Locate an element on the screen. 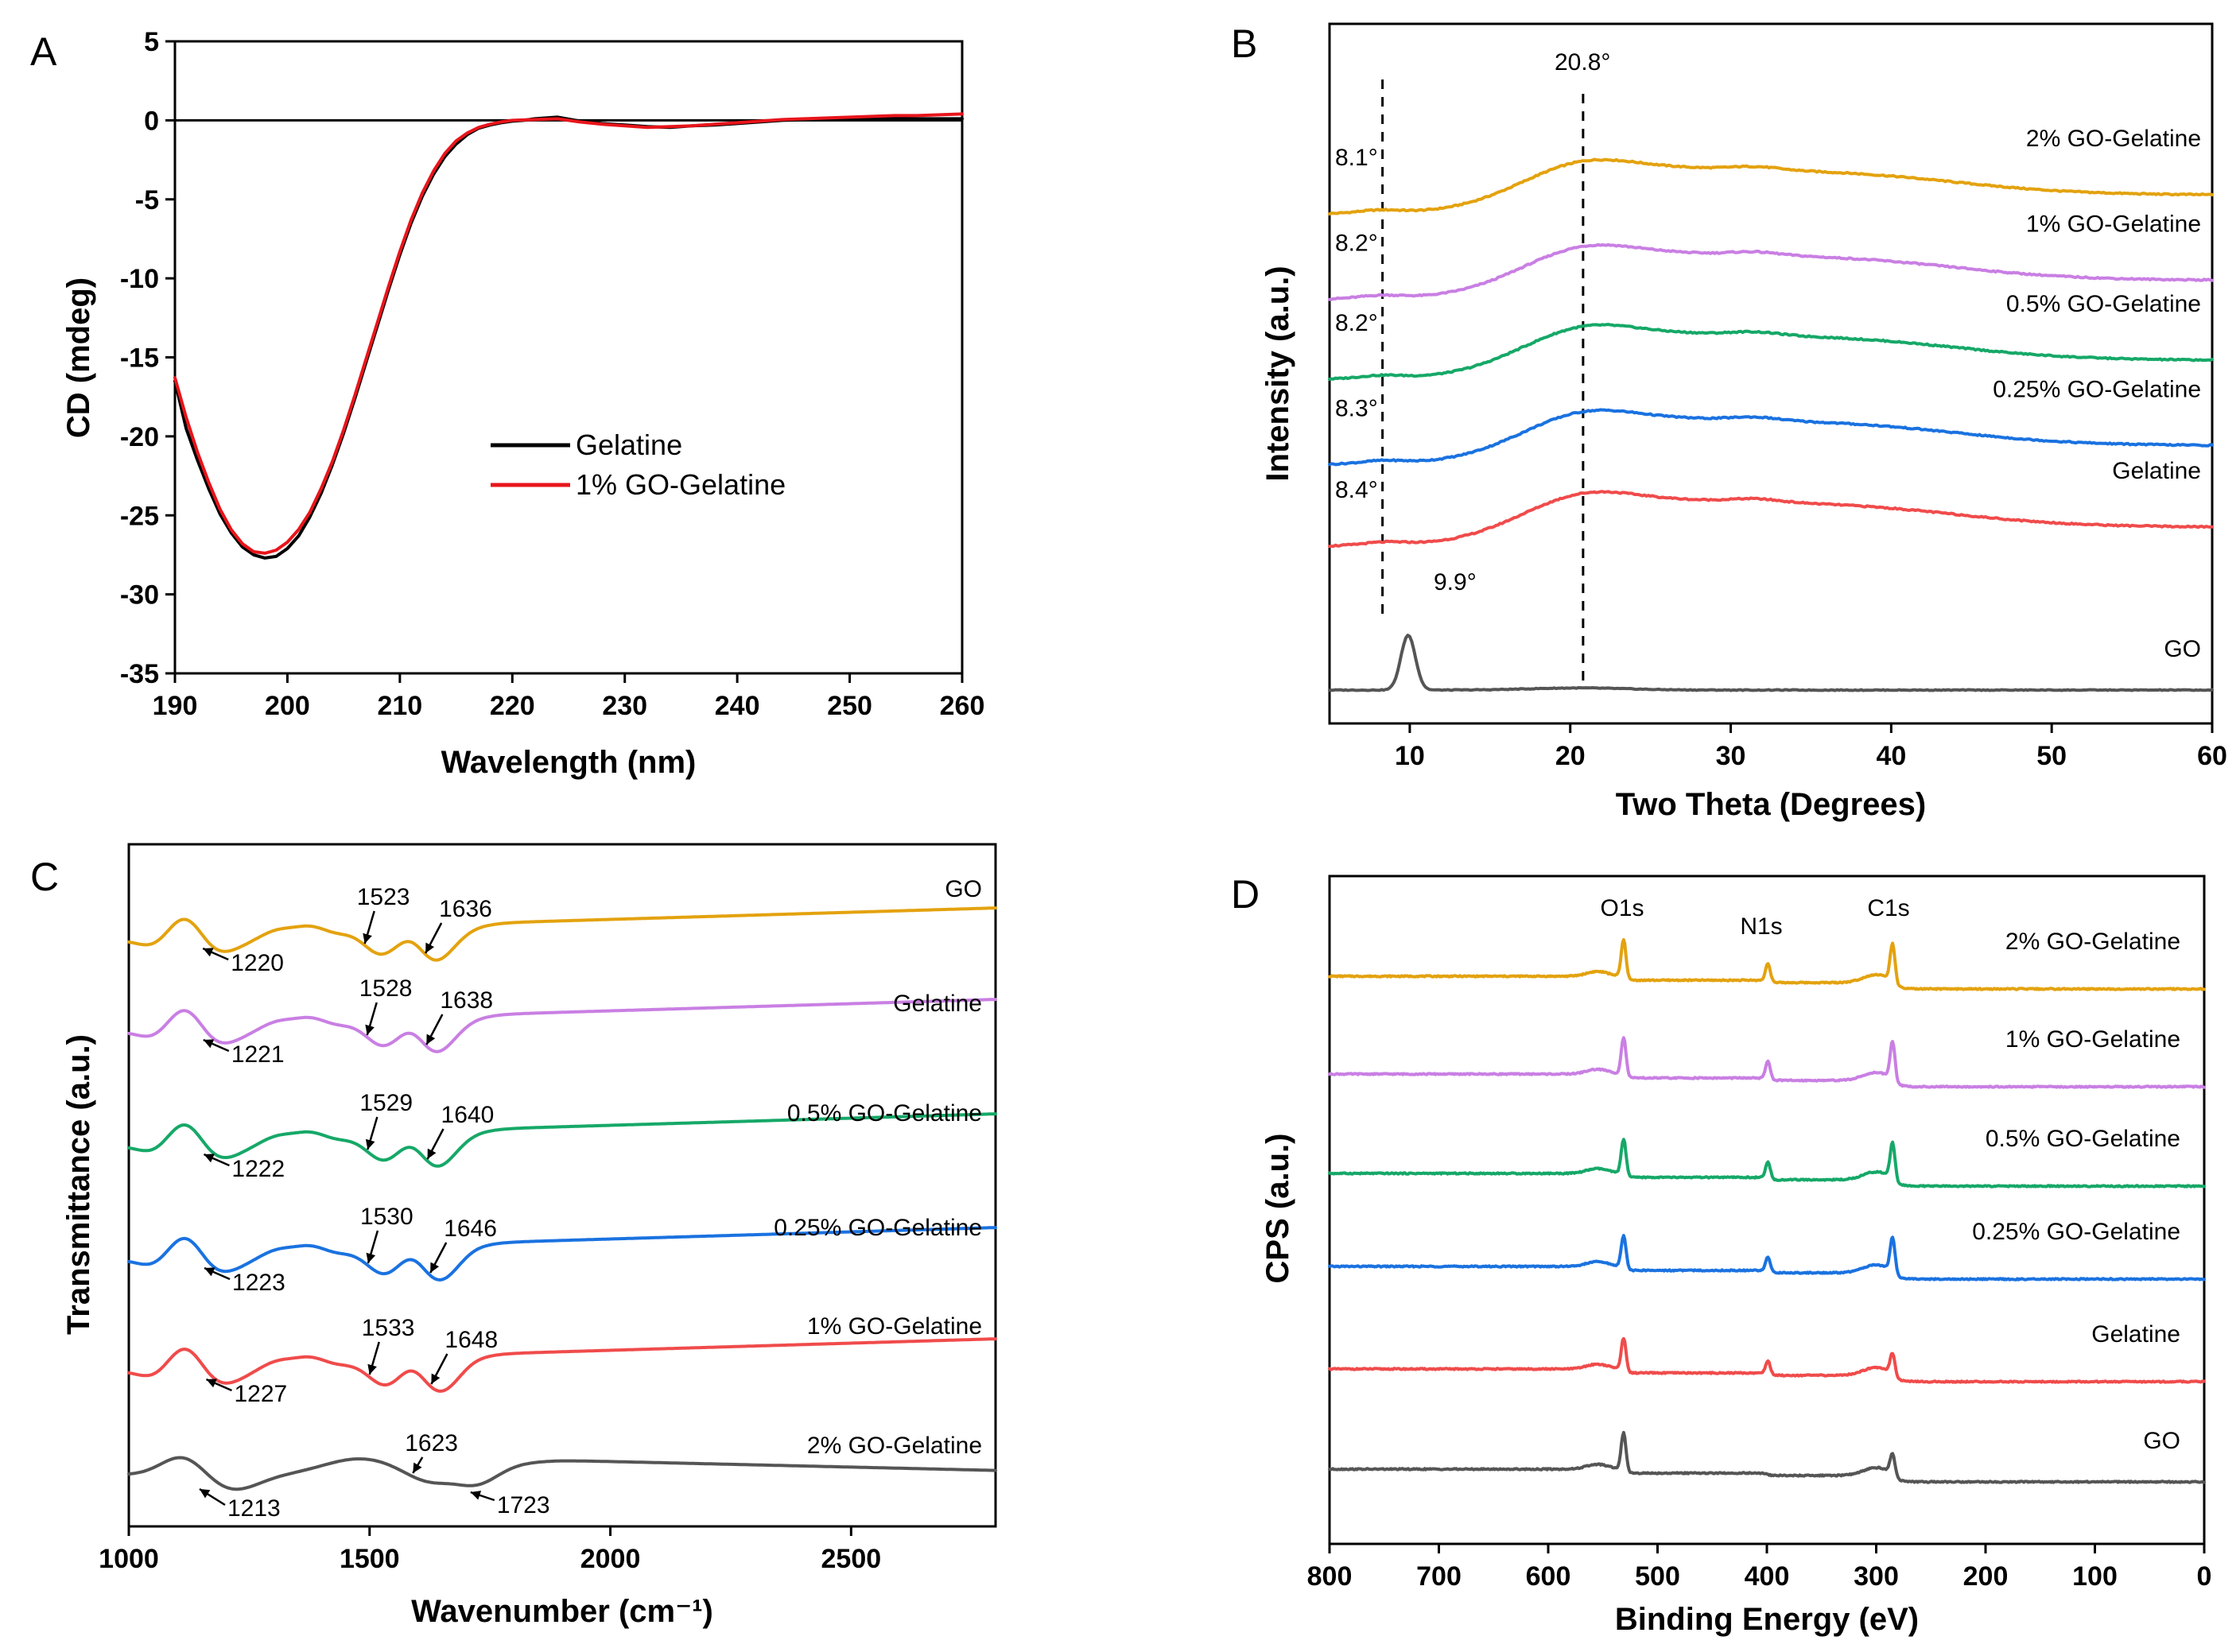 The width and height of the screenshot is (2240, 1652). x-tick-label: 400 is located at coordinates (1767, 1576).